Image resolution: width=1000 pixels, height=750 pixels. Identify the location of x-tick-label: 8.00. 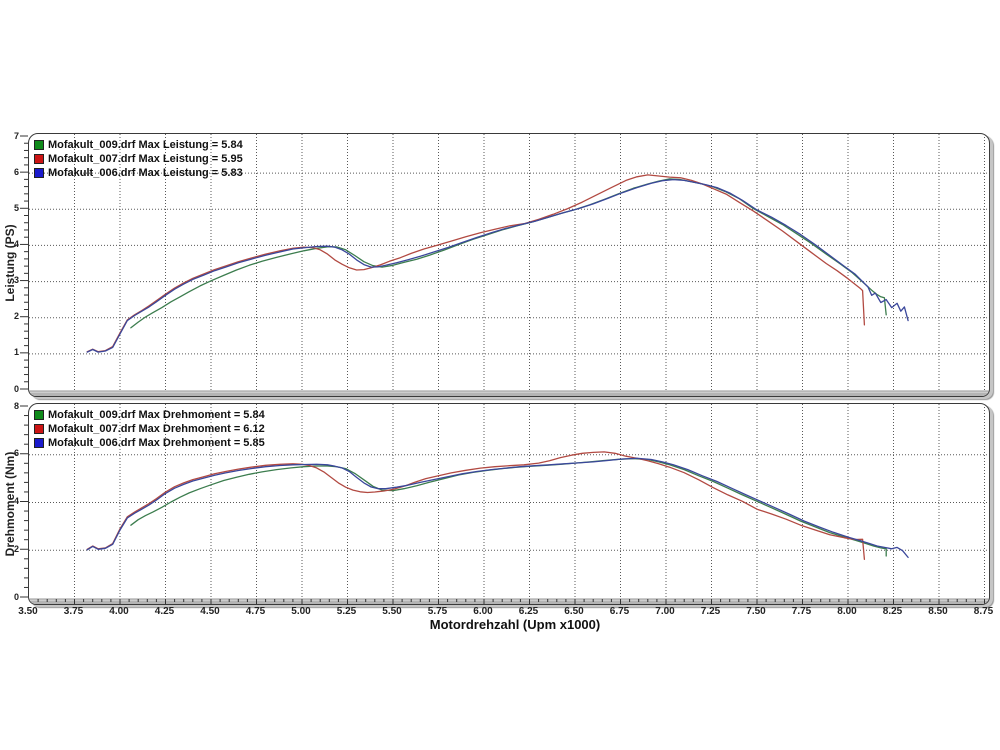
(847, 611).